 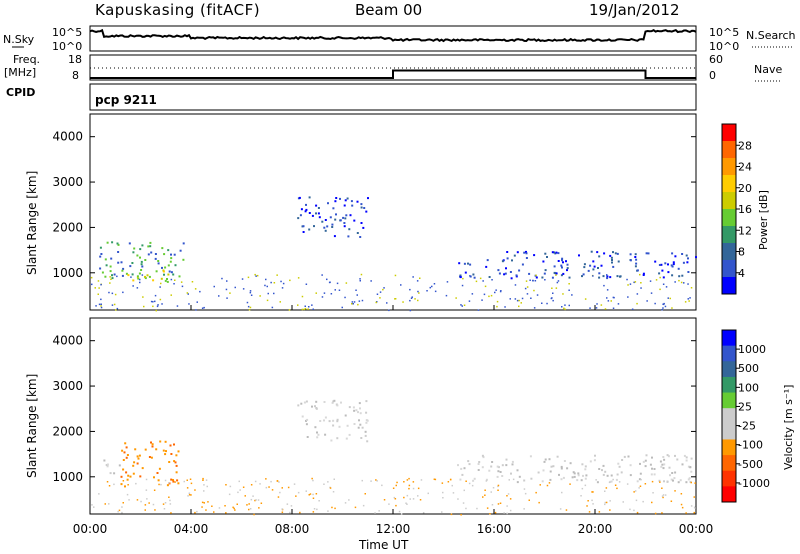 What do you see at coordinates (716, 59) in the screenshot?
I see `nave-tick-top: 60` at bounding box center [716, 59].